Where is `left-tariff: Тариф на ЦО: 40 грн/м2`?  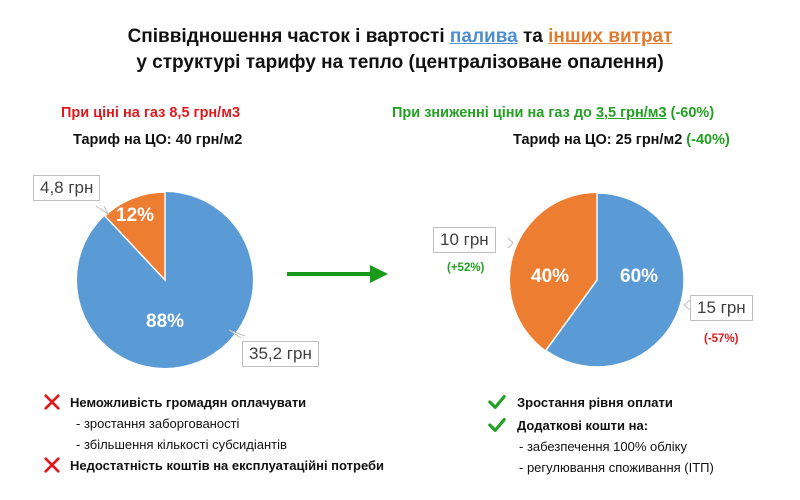 left-tariff: Тариф на ЦО: 40 грн/м2 is located at coordinates (158, 140).